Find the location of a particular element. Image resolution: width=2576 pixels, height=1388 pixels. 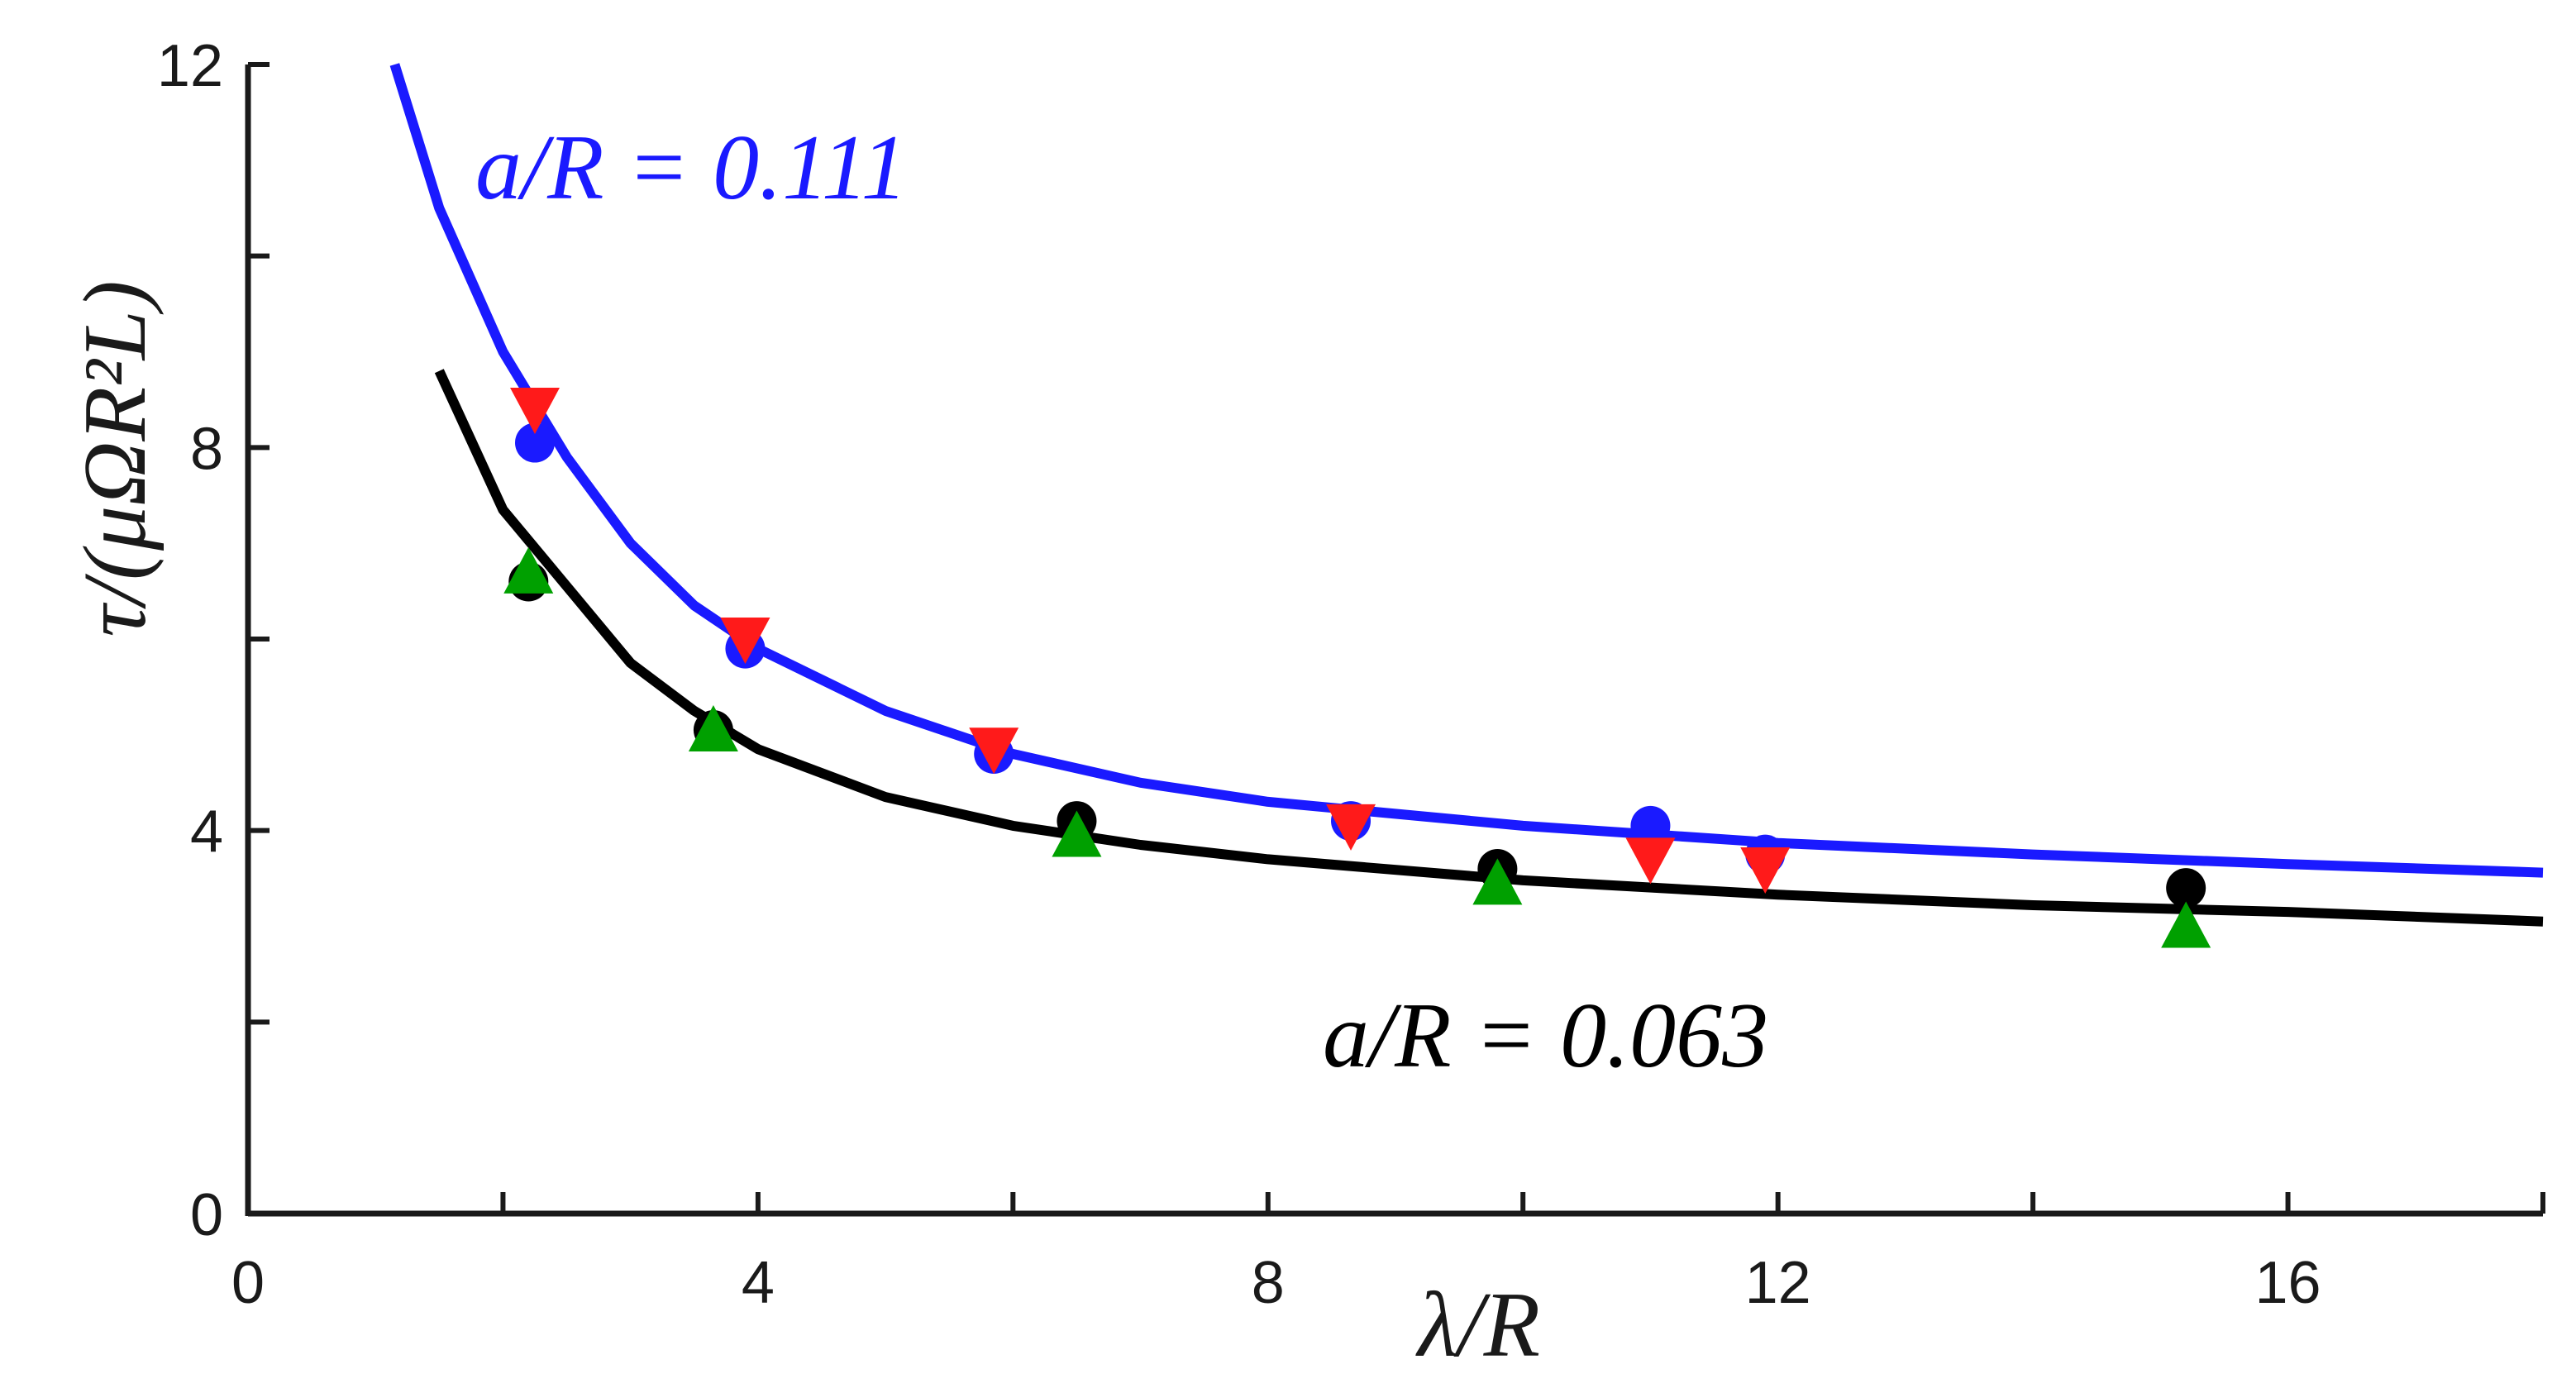

y-tick-label: 0 is located at coordinates (206, 1215).